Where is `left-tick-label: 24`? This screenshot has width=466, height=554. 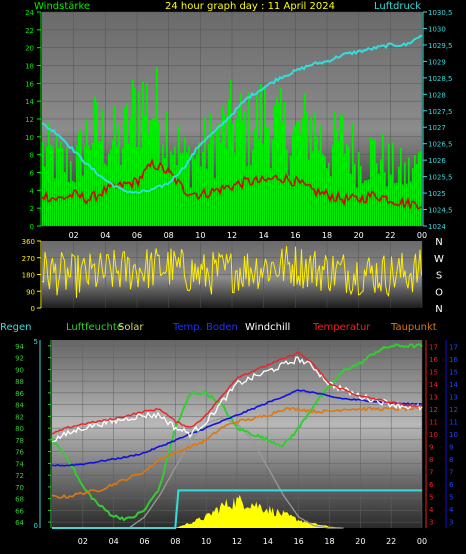
left-tick-label: 24 is located at coordinates (29, 13).